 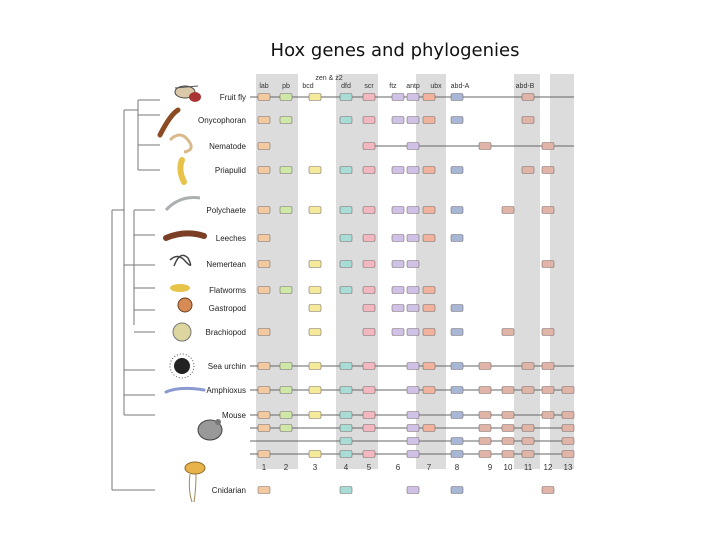 What do you see at coordinates (528, 467) in the screenshot?
I see `paralog-number-11: 11` at bounding box center [528, 467].